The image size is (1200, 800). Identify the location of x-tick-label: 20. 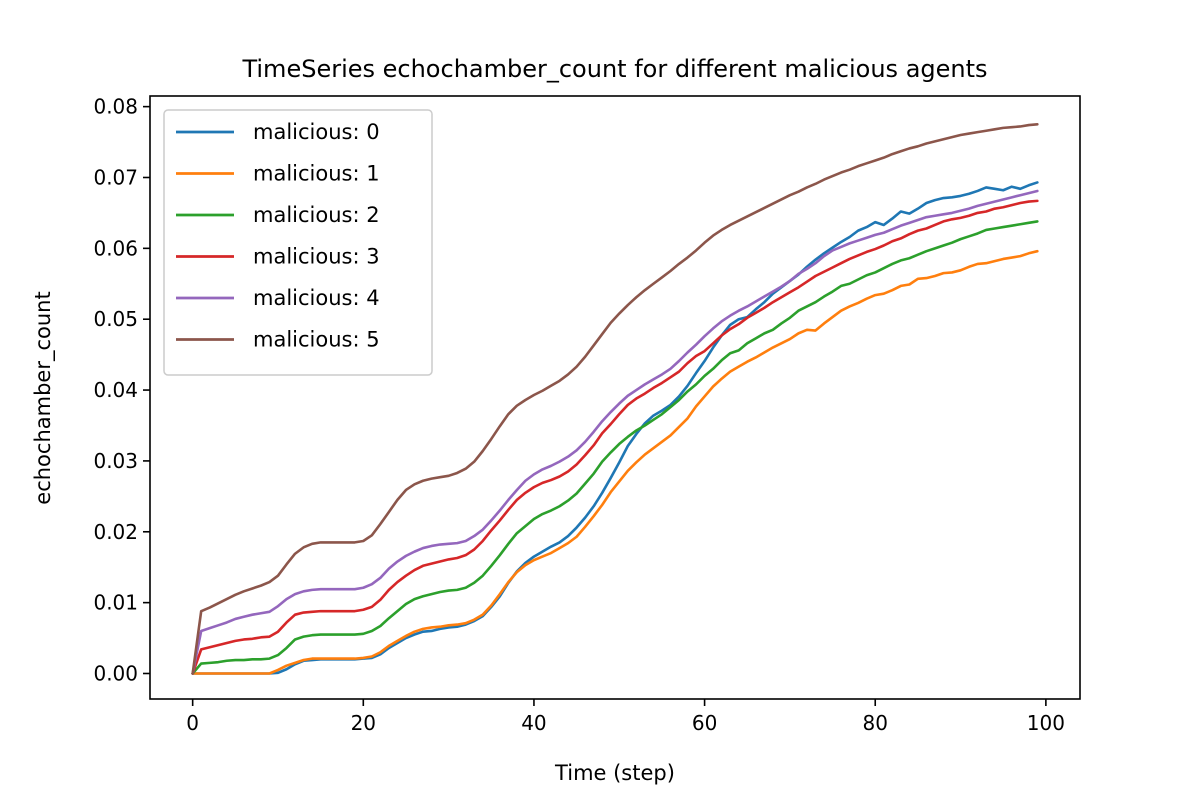
(363, 723).